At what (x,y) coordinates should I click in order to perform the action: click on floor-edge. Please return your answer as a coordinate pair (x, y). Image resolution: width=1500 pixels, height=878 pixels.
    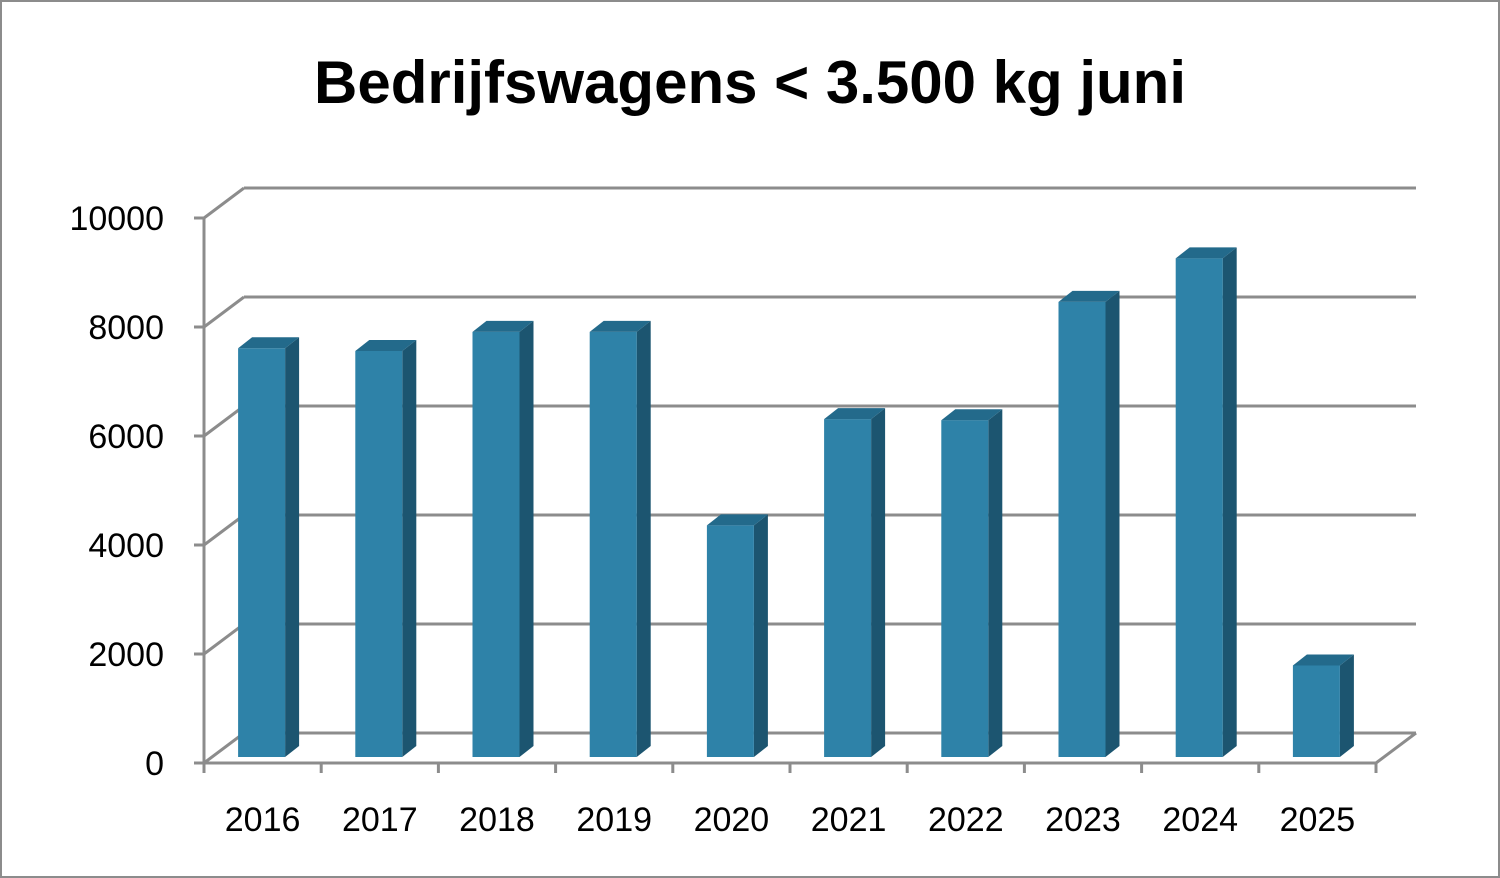
    Looking at the image, I should click on (1396, 748).